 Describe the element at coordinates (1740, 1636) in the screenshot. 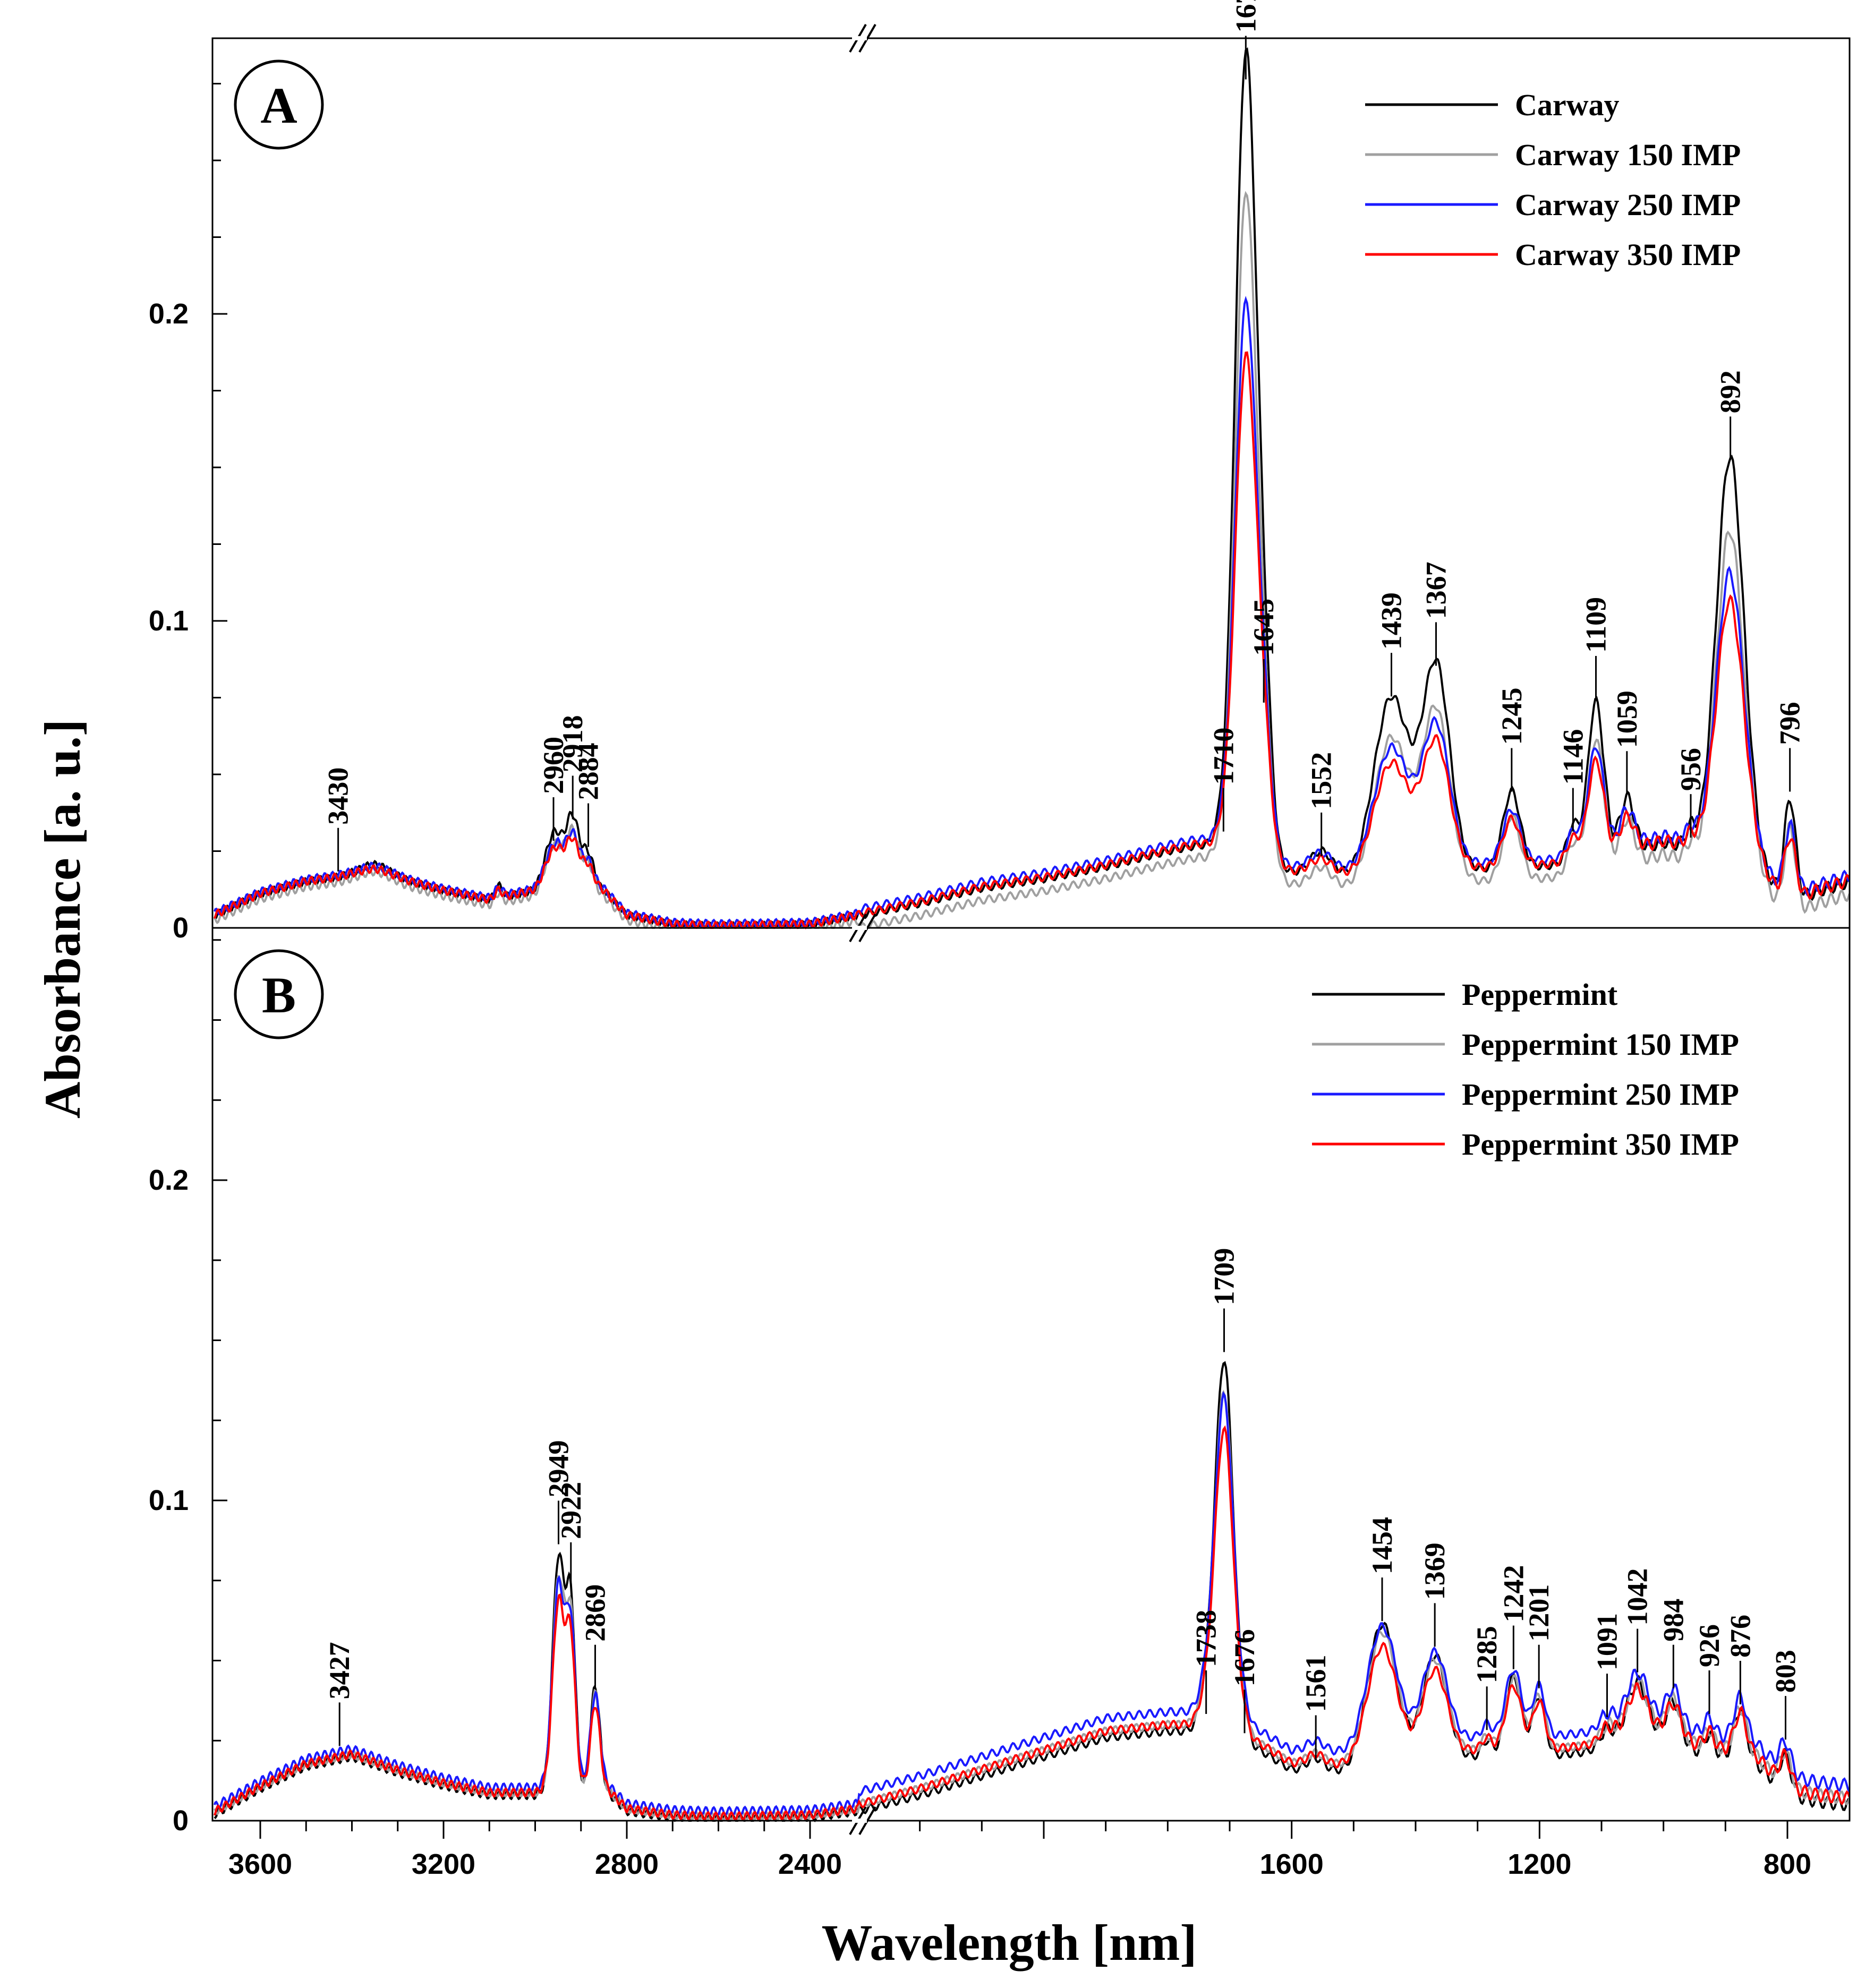

I see `peak-label-b-876: 876` at that location.